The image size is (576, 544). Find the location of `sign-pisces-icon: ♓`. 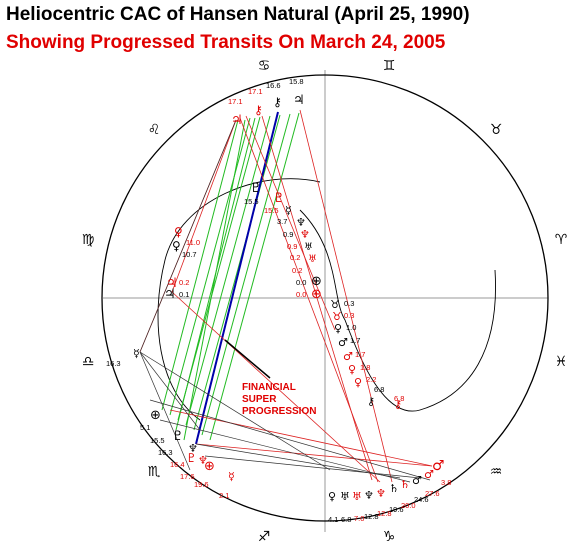

sign-pisces-icon: ♓ is located at coordinates (561, 362).